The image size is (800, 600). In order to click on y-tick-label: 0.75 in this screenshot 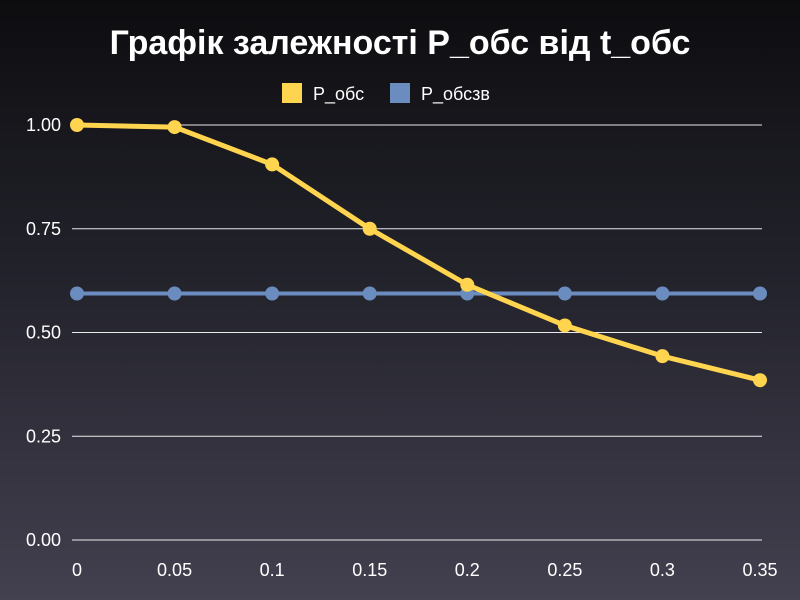, I will do `click(43, 229)`.